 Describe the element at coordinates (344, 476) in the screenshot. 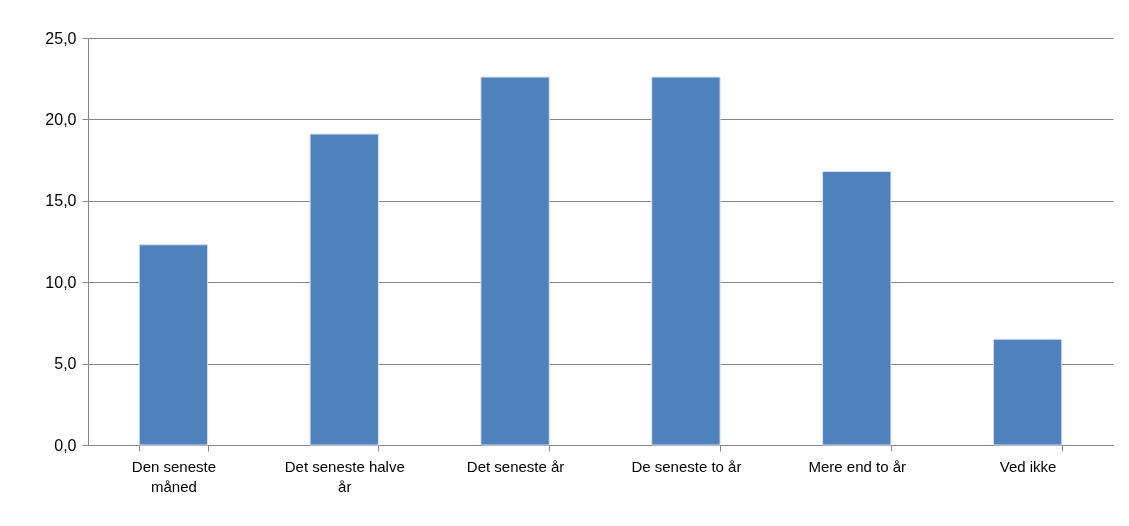

I see `x-tick-label: Det seneste halve år` at that location.